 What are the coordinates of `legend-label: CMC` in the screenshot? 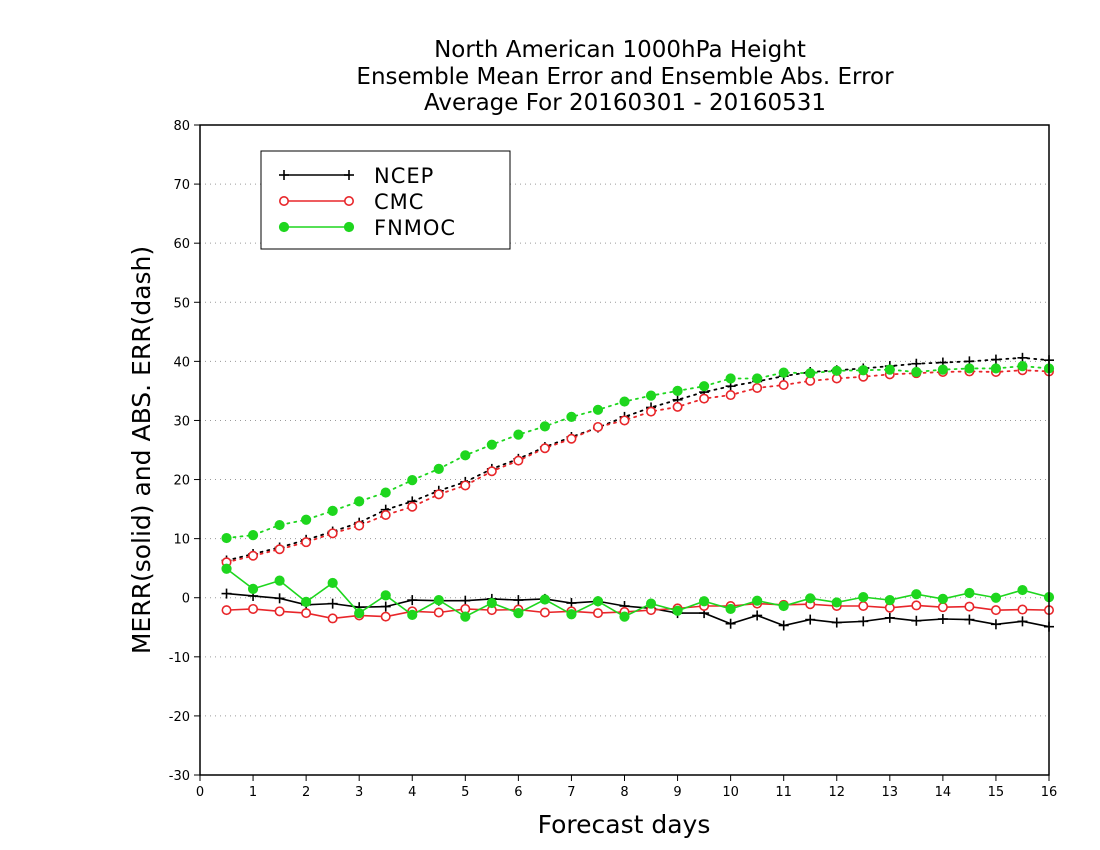 It's located at (399, 202).